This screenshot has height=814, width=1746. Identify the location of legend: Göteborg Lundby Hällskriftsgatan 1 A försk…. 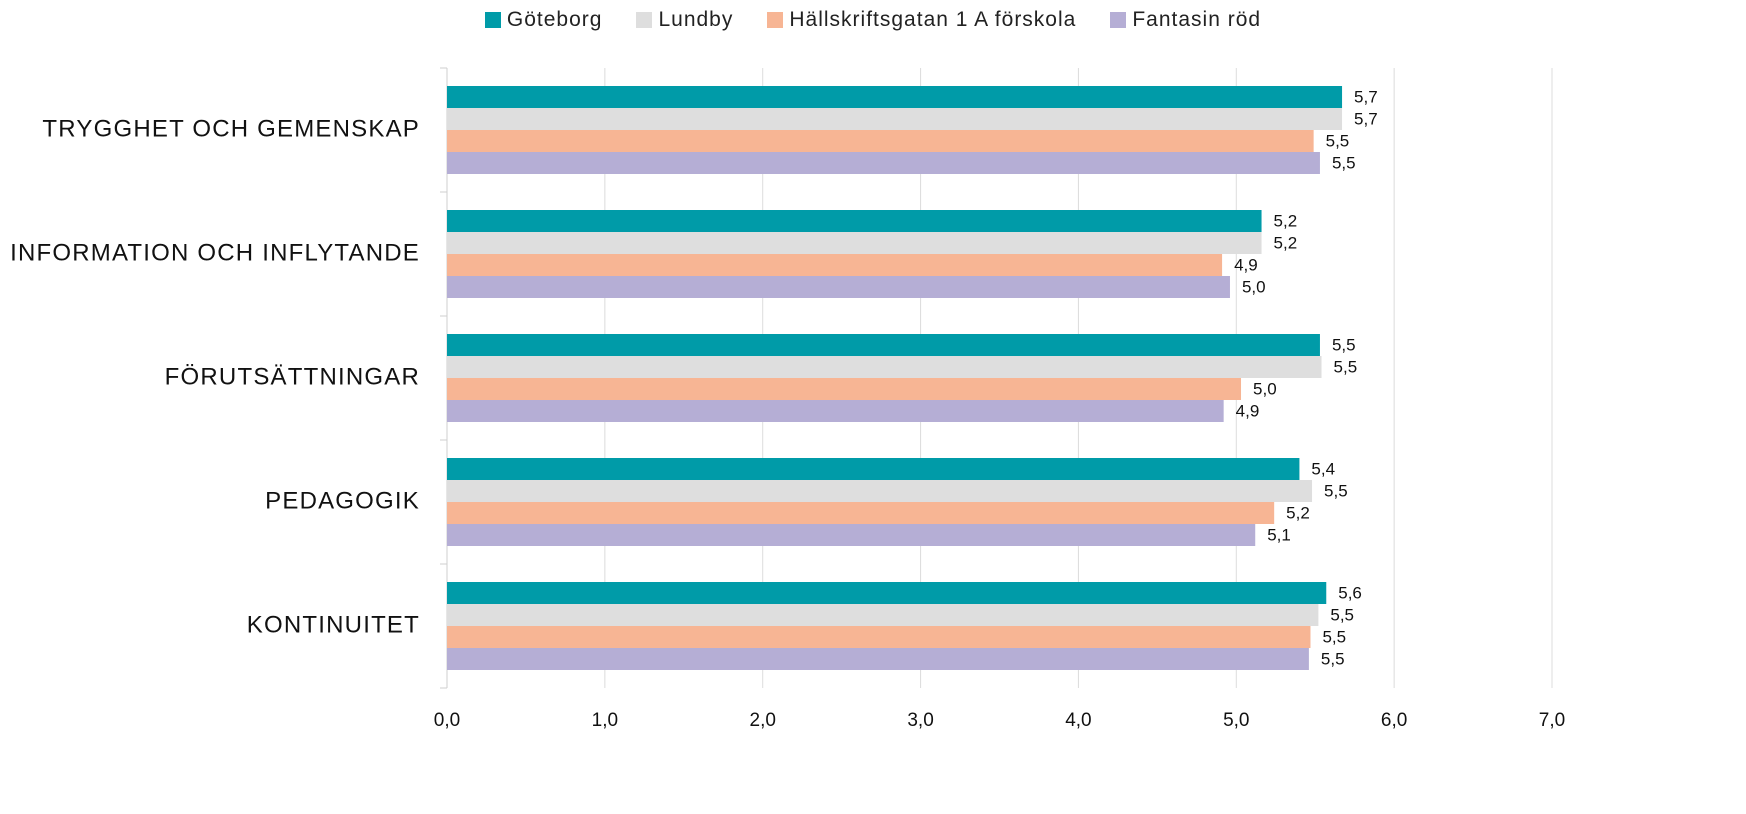
(873, 20).